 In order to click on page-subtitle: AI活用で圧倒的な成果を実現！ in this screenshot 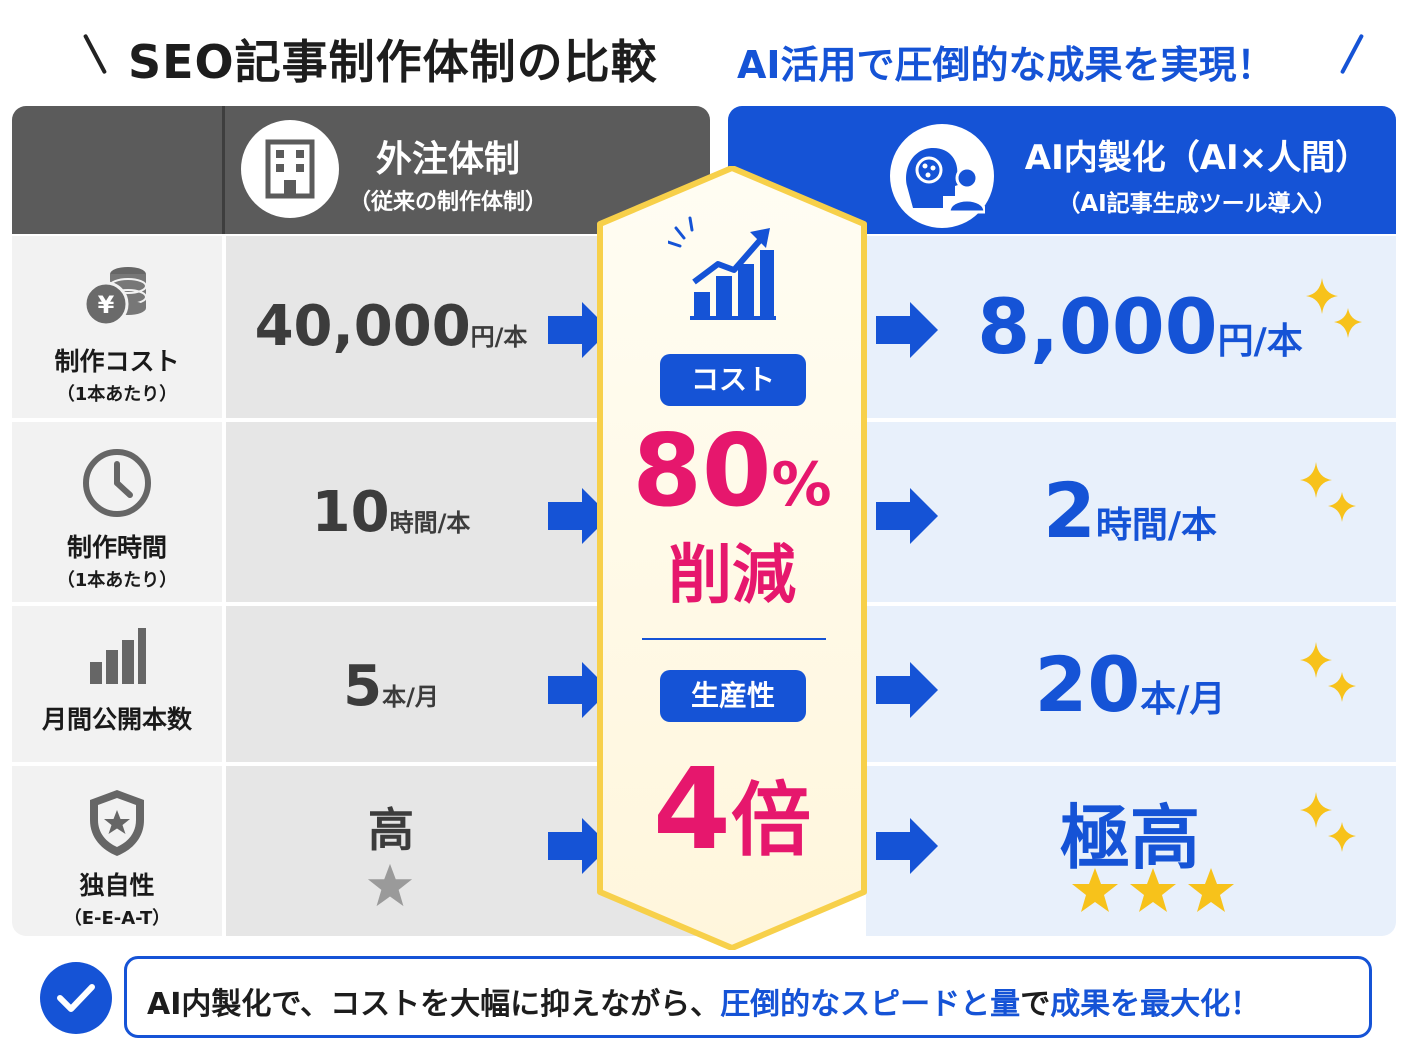, I will do `click(1006, 65)`.